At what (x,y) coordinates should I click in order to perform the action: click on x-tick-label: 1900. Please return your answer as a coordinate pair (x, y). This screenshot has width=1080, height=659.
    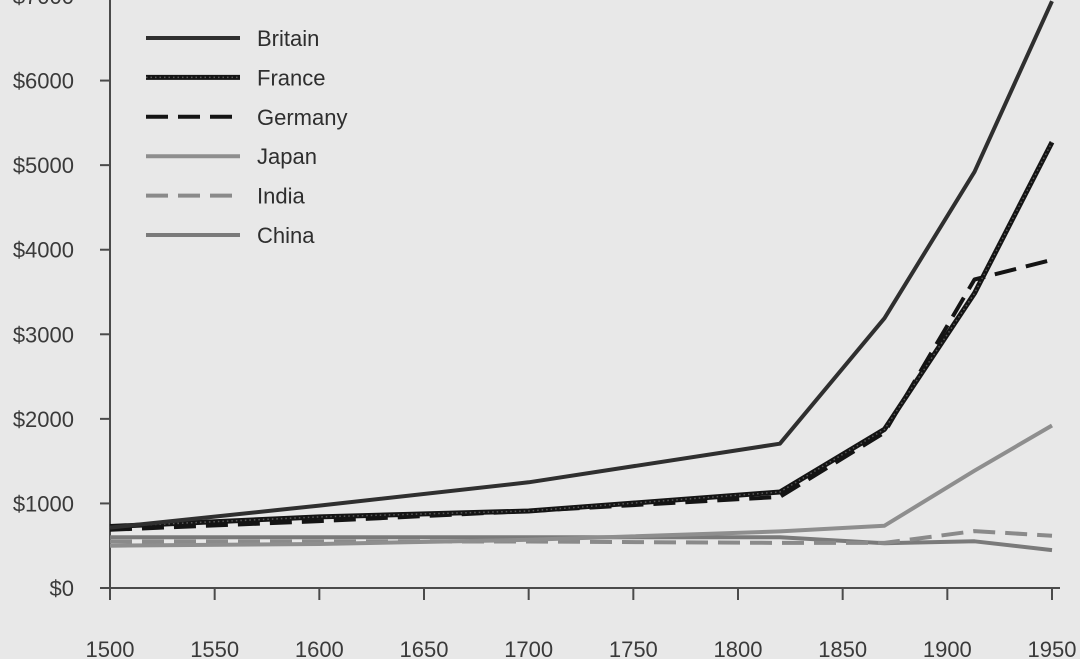
    Looking at the image, I should click on (947, 648).